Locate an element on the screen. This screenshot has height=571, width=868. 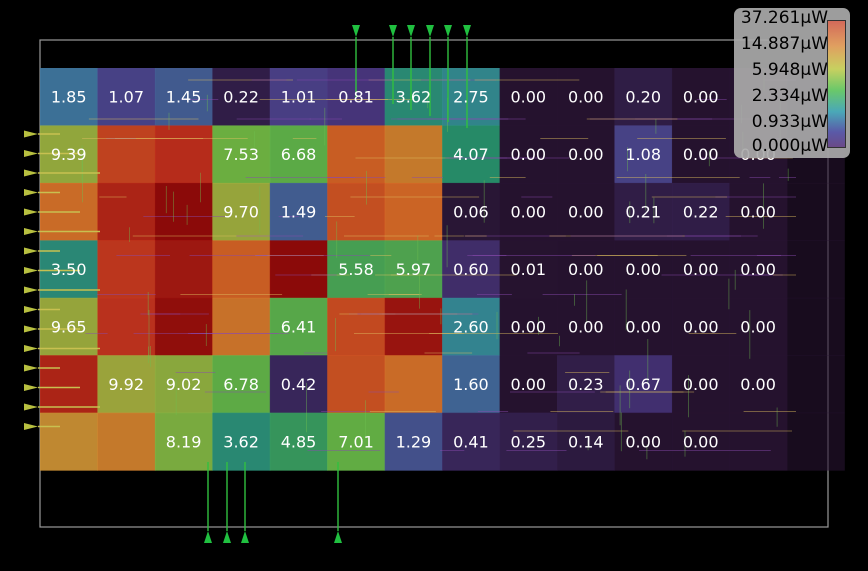
cell-value-label: 0.42 is located at coordinates (299, 384).